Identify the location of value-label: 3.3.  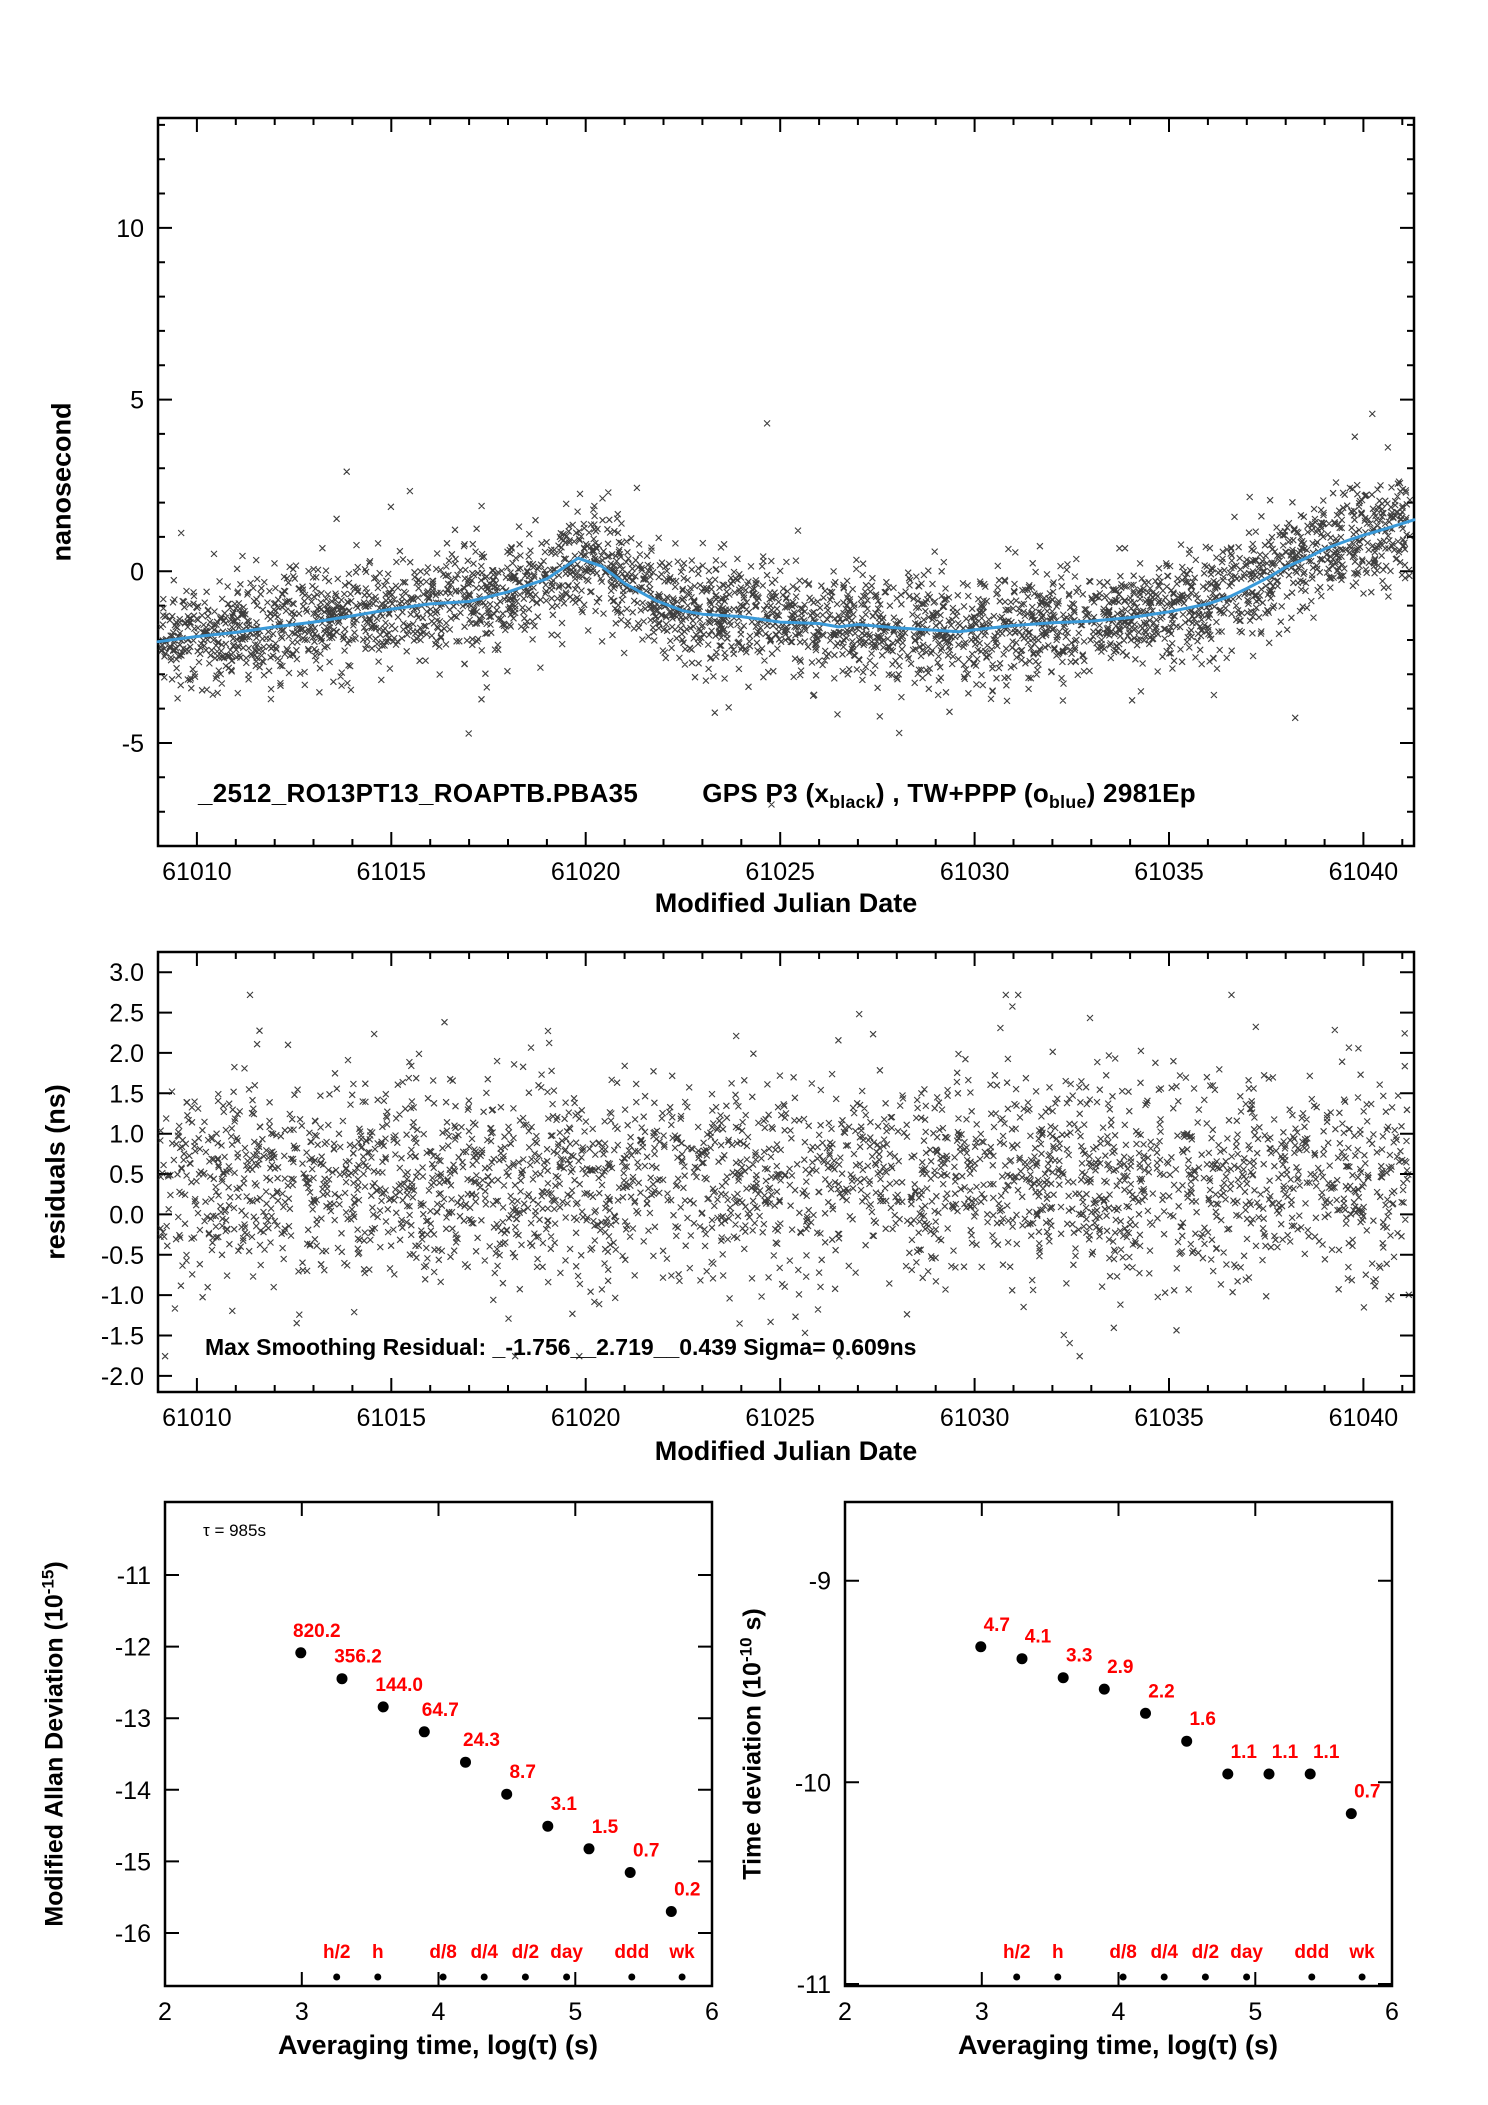
(1079, 1656).